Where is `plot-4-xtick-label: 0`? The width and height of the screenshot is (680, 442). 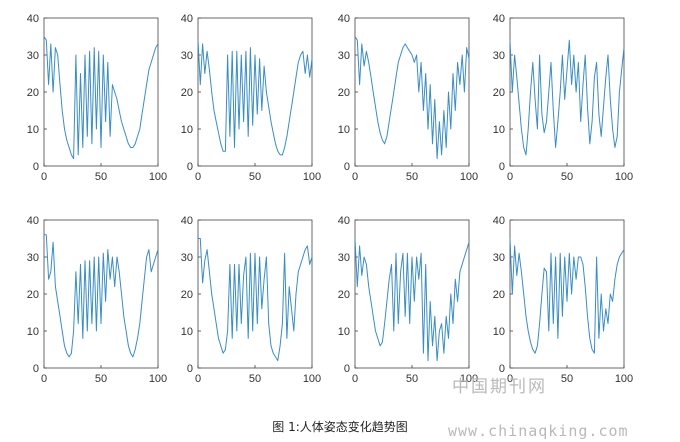
plot-4-xtick-label: 0 is located at coordinates (510, 177).